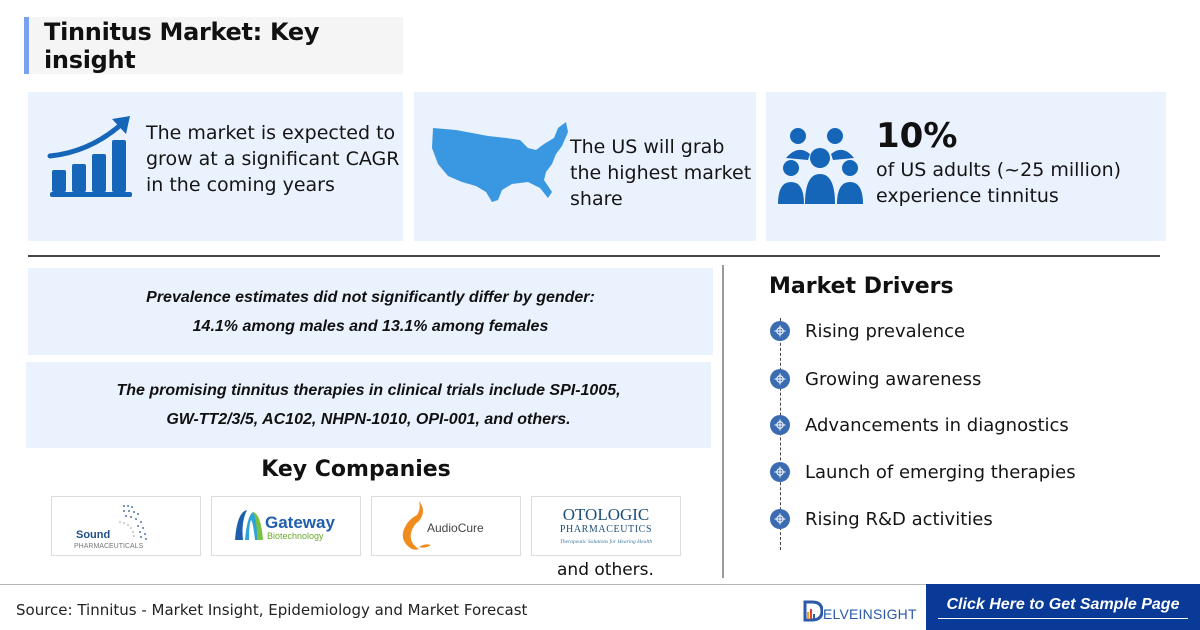  What do you see at coordinates (820, 166) in the screenshot?
I see `people-group-icon` at bounding box center [820, 166].